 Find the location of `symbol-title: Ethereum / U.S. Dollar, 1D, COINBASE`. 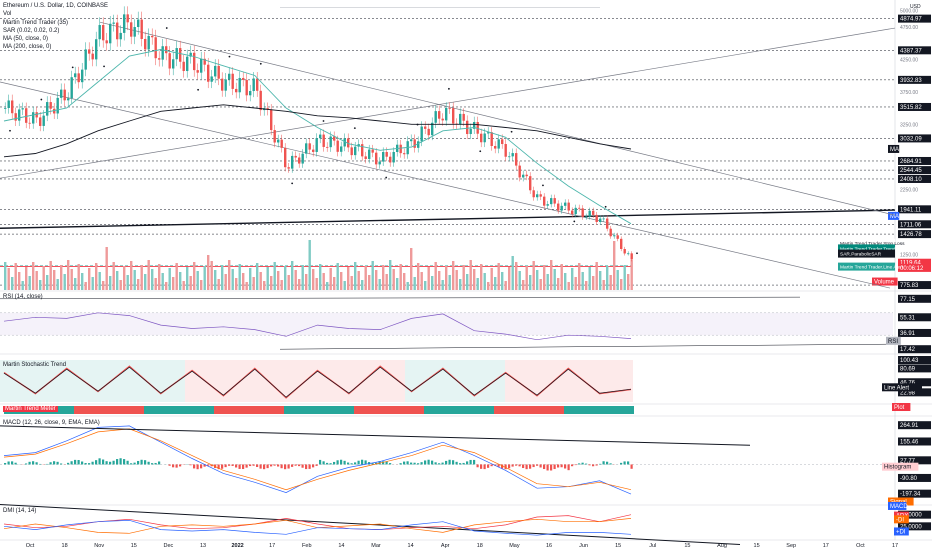

symbol-title: Ethereum / U.S. Dollar, 1D, COINBASE is located at coordinates (56, 6).